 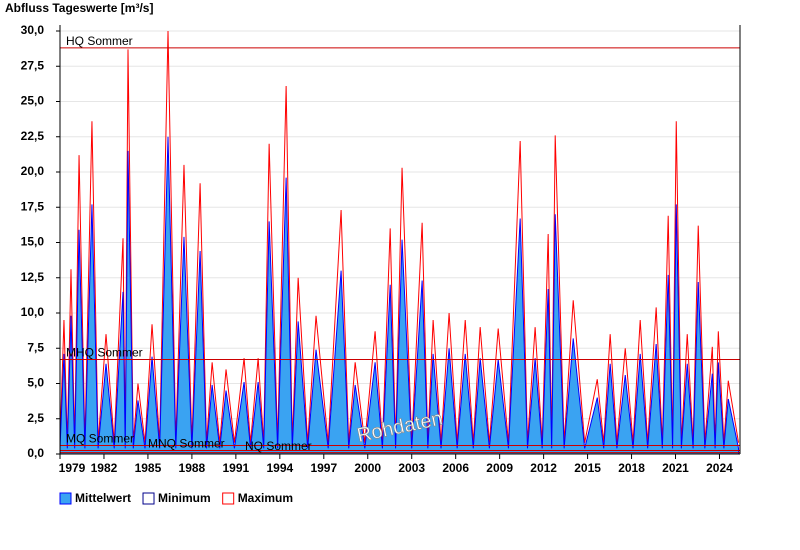 I want to click on x-tick-label: 1997, so click(x=323, y=468).